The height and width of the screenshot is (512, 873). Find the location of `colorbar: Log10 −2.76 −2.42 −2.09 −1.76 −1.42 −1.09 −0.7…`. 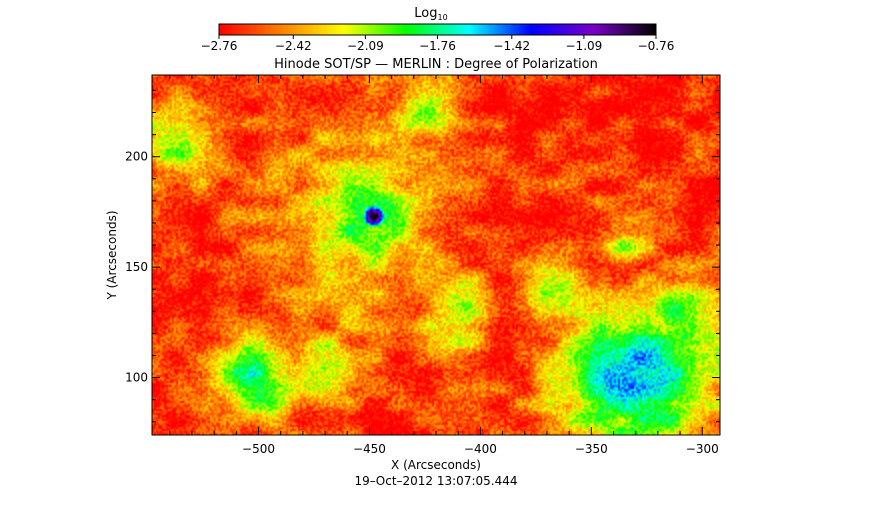

colorbar: Log10 −2.76 −2.42 −2.09 −1.76 −1.42 −1.09 −0.7… is located at coordinates (438, 29).